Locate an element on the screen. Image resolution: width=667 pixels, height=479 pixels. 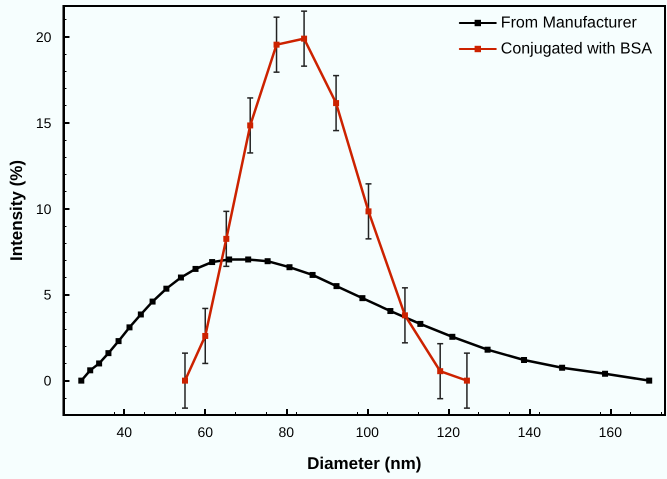
legend-label: Conjugated with BSA is located at coordinates (576, 49).